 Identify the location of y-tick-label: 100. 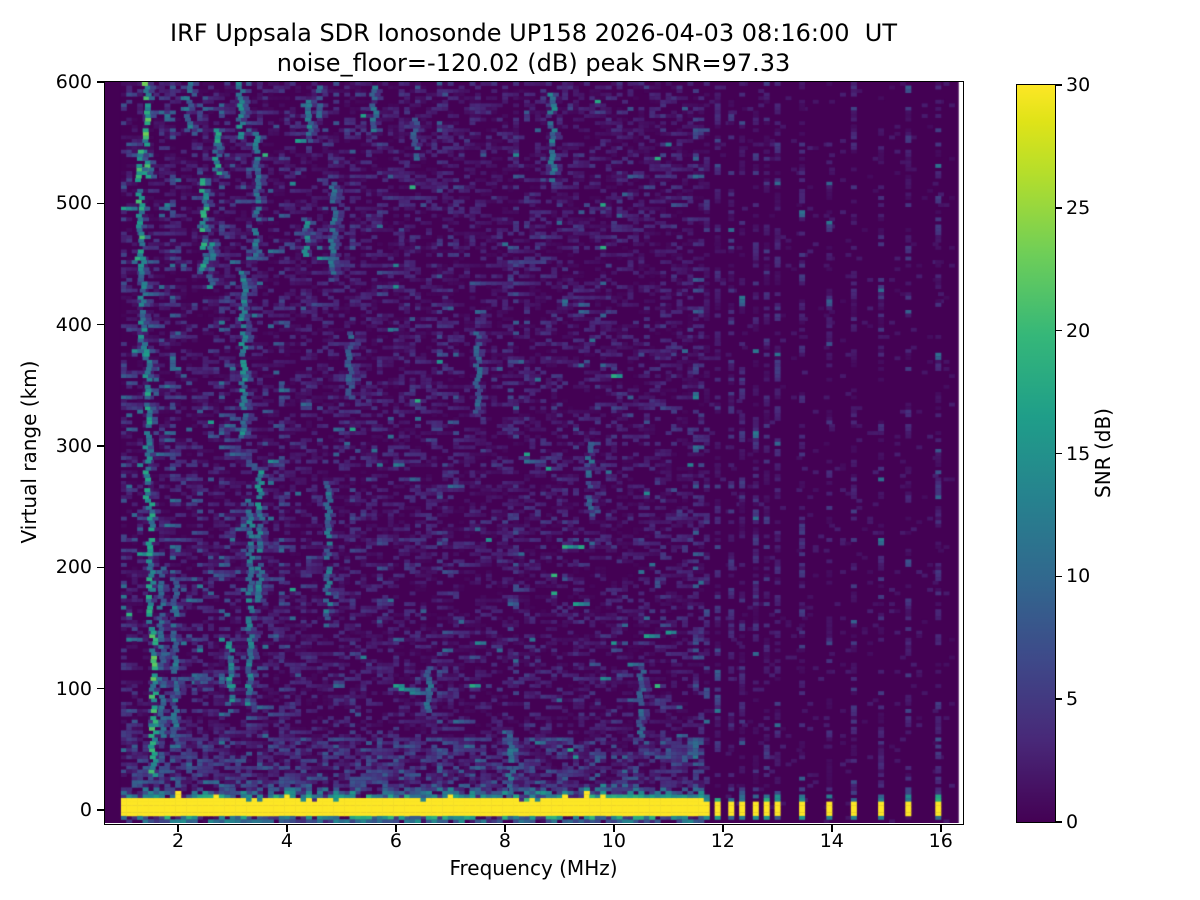
(73, 688).